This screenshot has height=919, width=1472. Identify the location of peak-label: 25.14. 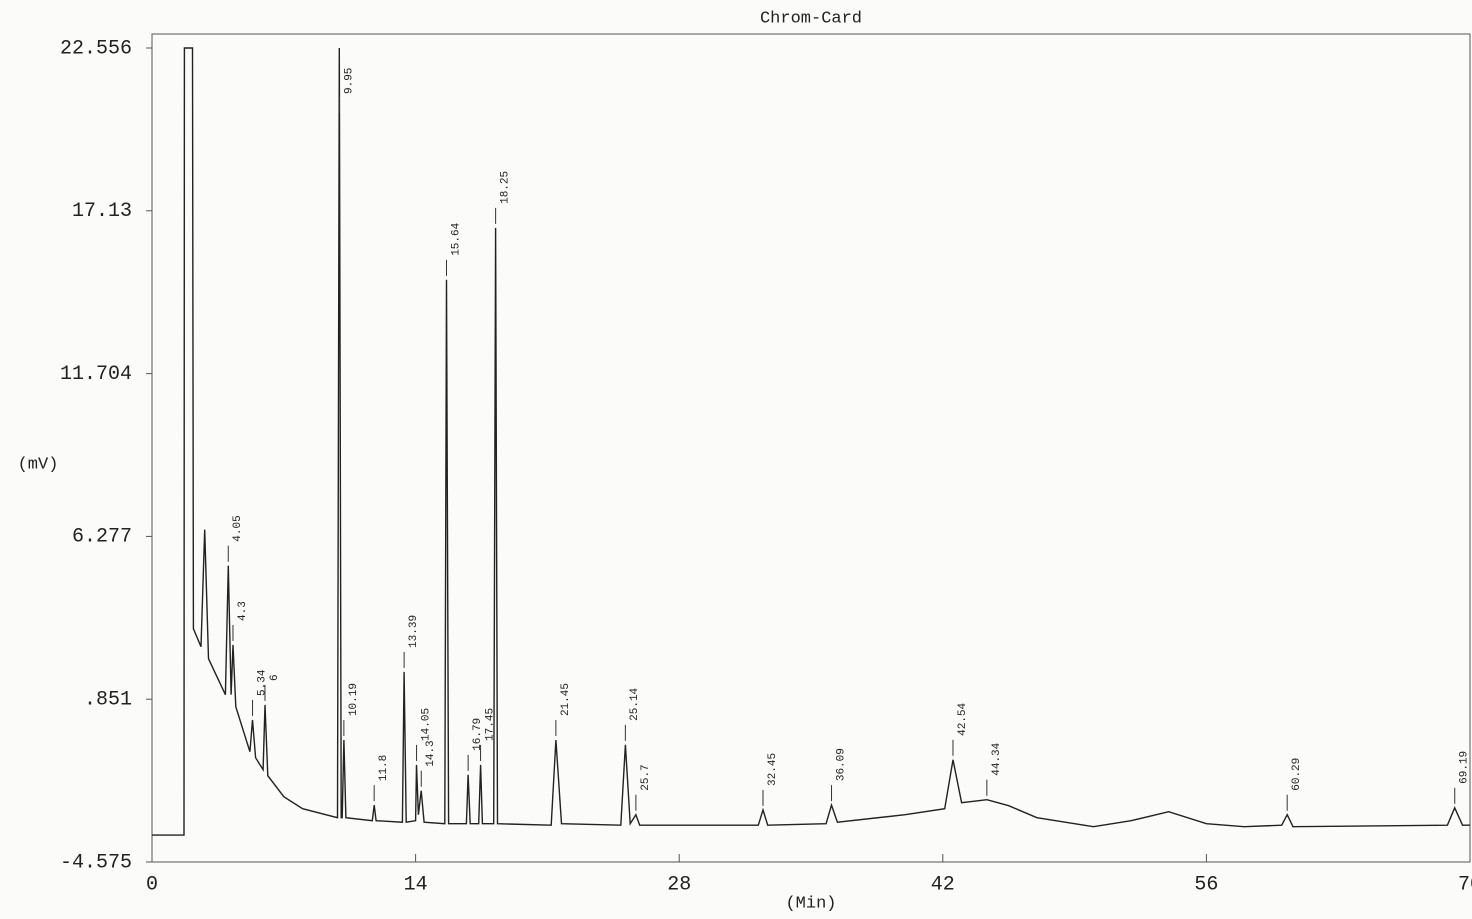
(635, 703).